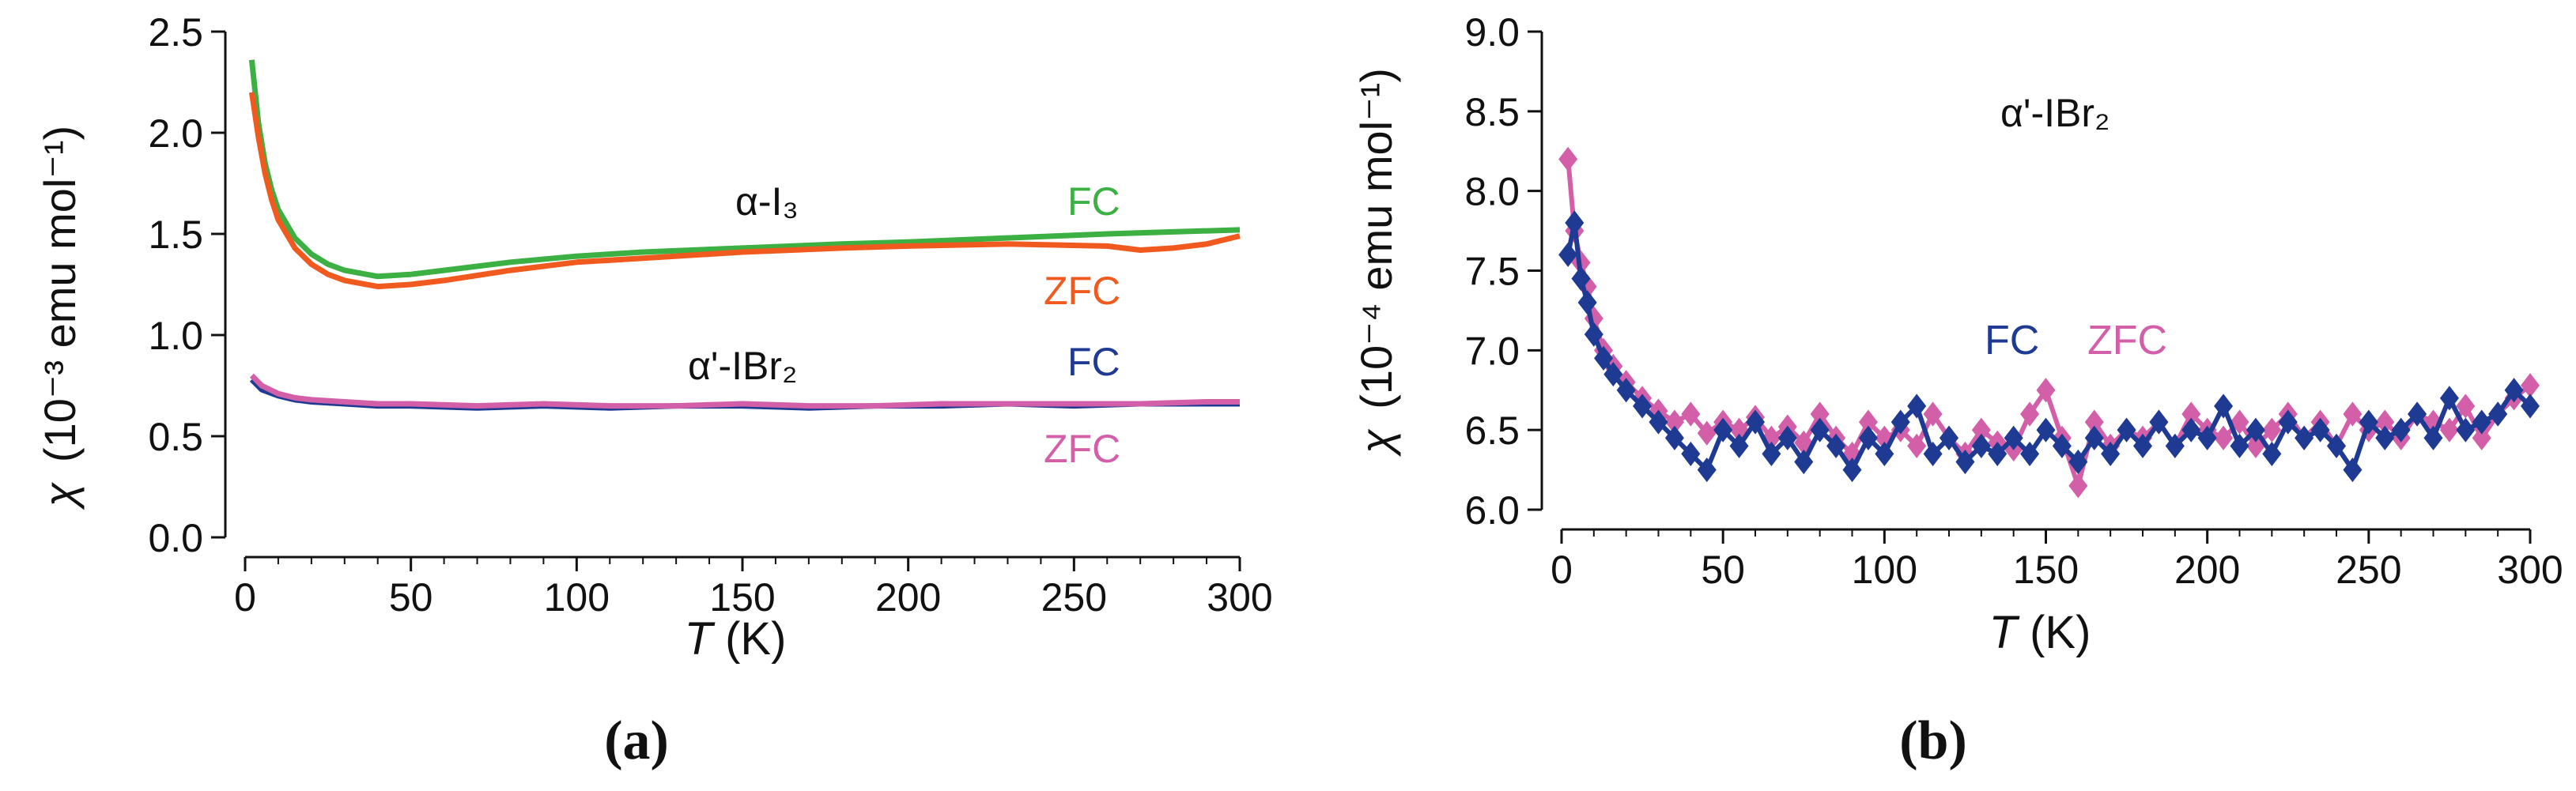  Describe the element at coordinates (175, 538) in the screenshot. I see `y-tick-label: 0.0` at that location.